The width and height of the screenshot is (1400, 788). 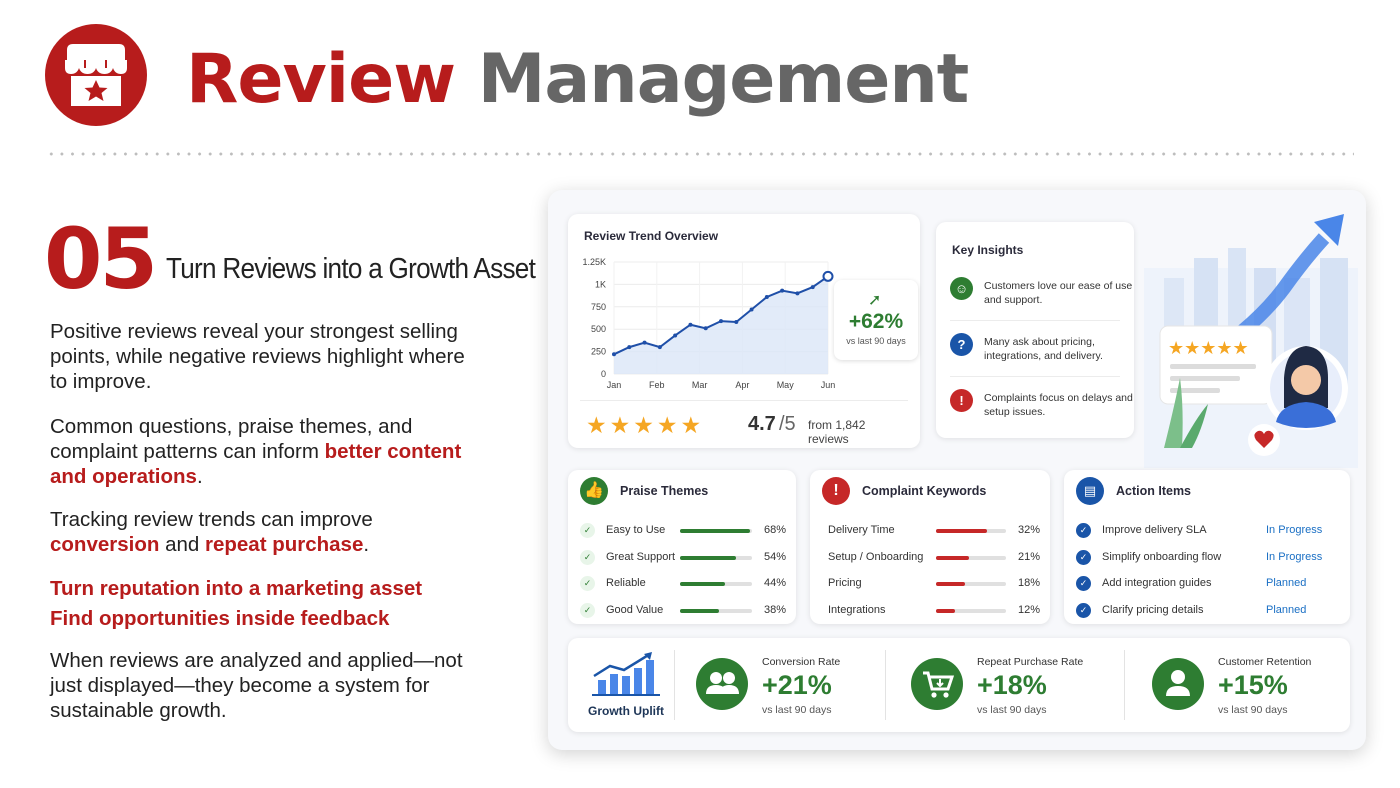 What do you see at coordinates (645, 425) in the screenshot?
I see `star-rating-icon: ★★★★★` at bounding box center [645, 425].